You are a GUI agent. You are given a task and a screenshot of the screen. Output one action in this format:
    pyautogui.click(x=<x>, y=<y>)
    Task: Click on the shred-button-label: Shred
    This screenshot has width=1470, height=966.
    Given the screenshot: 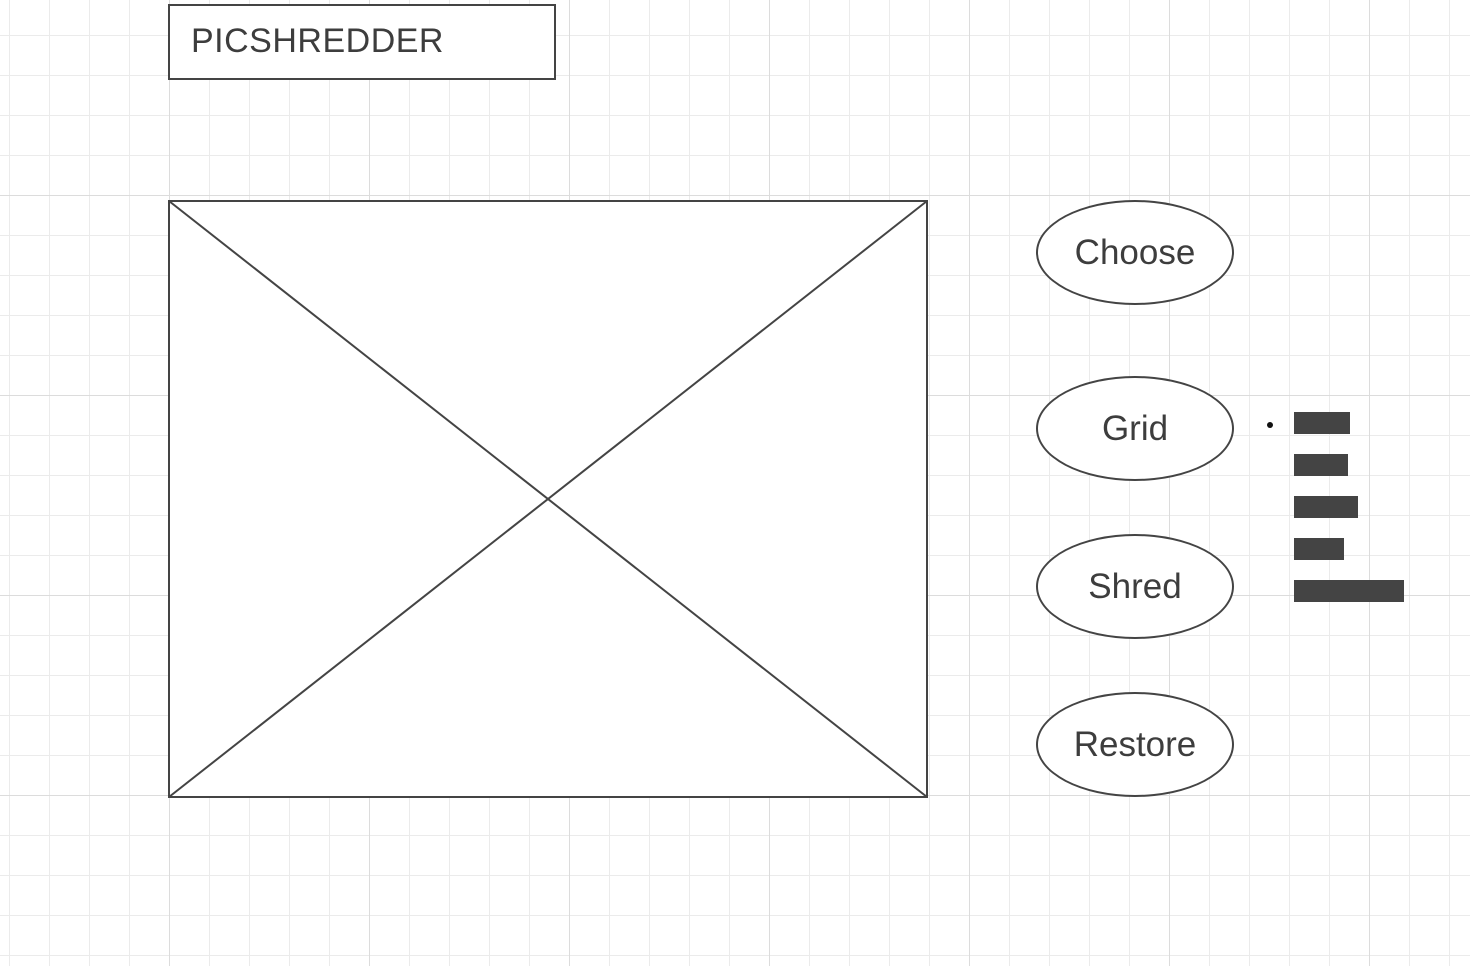 What is the action you would take?
    pyautogui.click(x=1135, y=586)
    